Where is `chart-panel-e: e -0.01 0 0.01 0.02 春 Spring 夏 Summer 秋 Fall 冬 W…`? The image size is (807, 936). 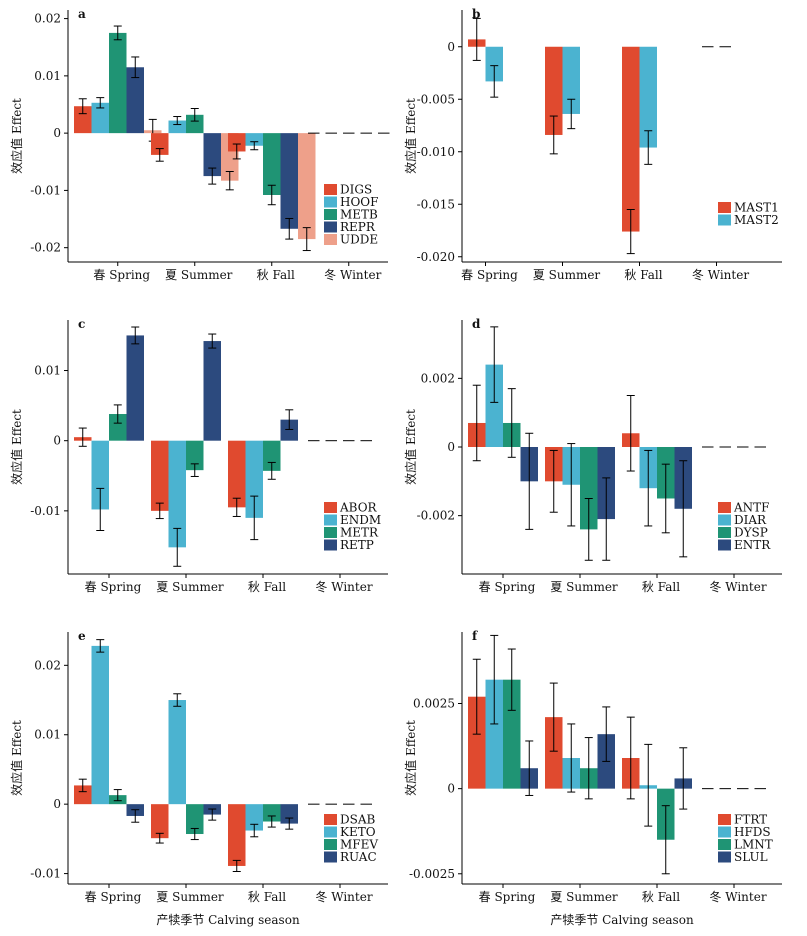 chart-panel-e: e -0.01 0 0.01 0.02 春 Spring 夏 Summer 秋 Fall 冬 W… is located at coordinates (198, 766).